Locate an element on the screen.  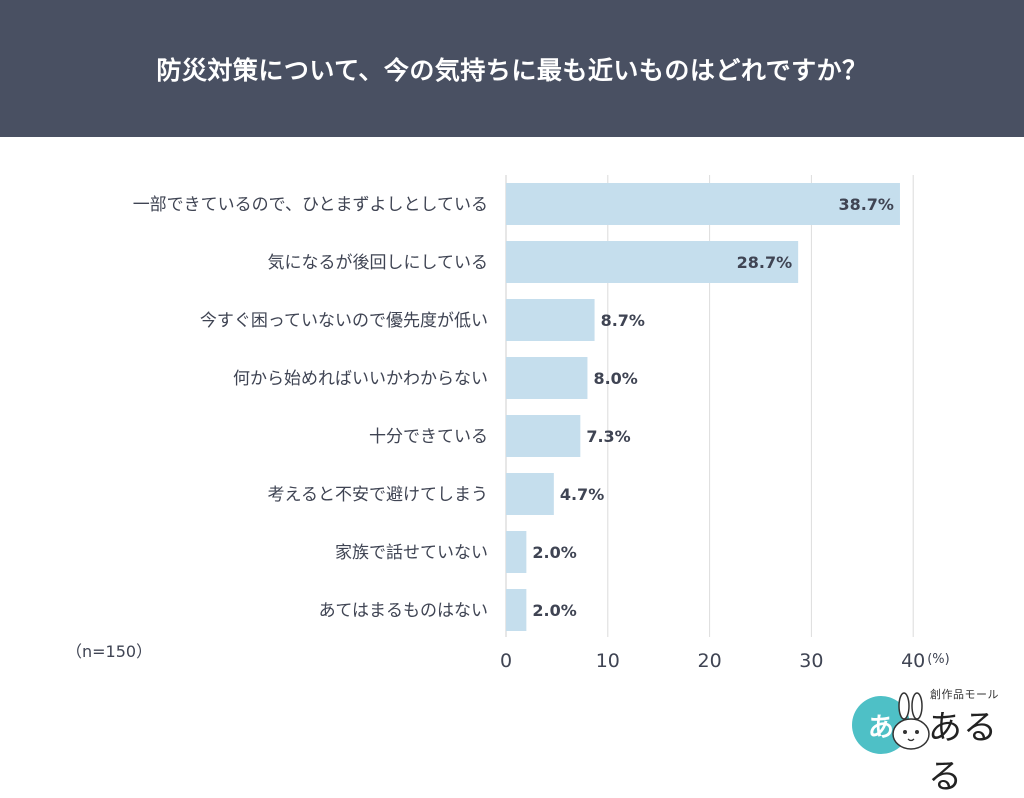
brand-logo: あ 創作品モール あるる is located at coordinates (932, 741).